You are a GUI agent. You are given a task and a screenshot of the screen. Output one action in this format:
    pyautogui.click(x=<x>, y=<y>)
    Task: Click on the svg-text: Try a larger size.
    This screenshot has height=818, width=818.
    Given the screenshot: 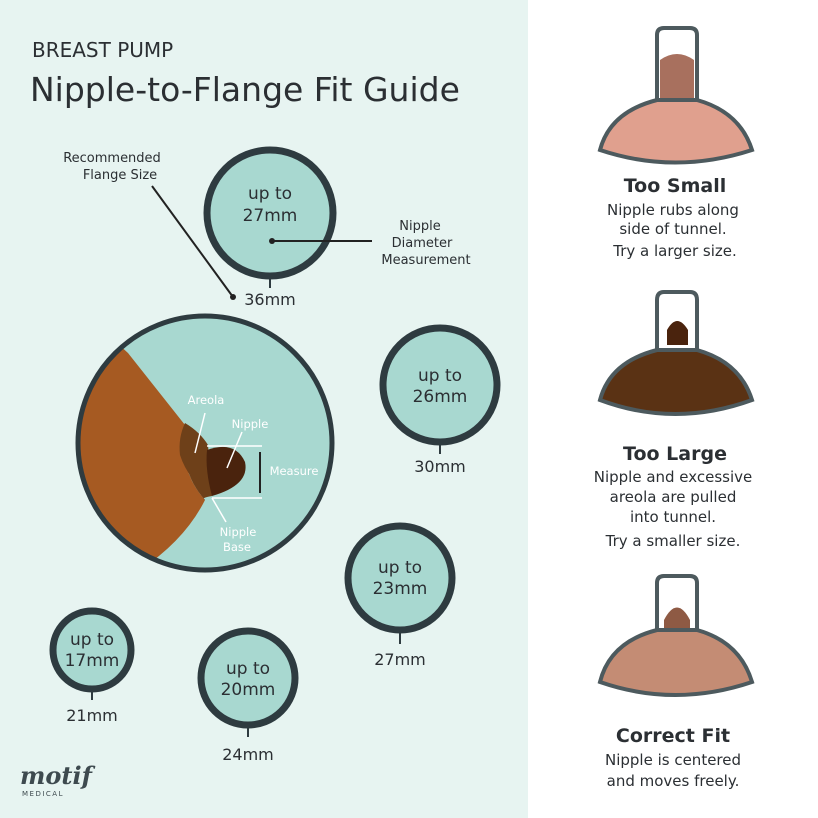 What is the action you would take?
    pyautogui.click(x=674, y=251)
    